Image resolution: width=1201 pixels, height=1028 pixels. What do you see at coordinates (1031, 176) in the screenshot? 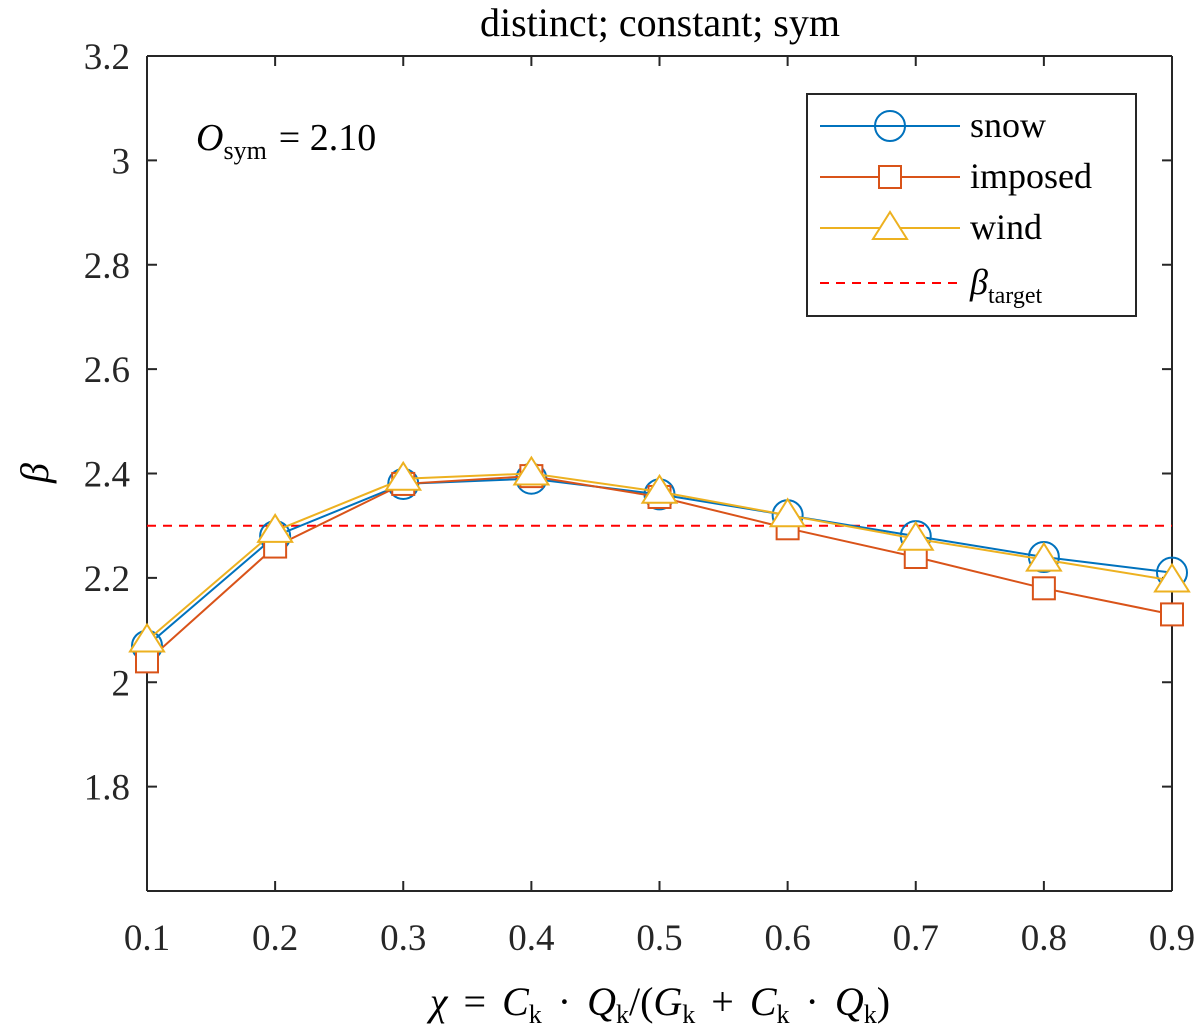
I see `legend-label-imposed: imposed` at bounding box center [1031, 176].